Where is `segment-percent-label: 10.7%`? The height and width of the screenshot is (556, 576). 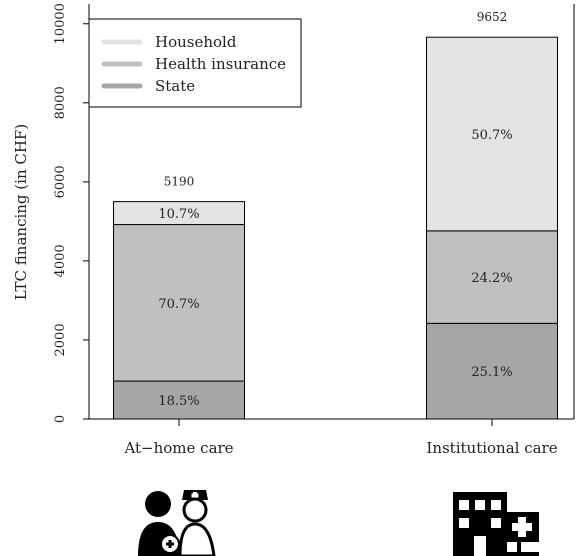
segment-percent-label: 10.7% is located at coordinates (178, 214).